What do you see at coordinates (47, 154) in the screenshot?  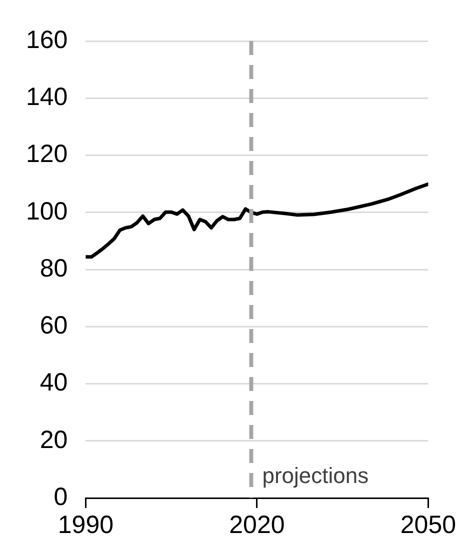 I see `y-tick-label: 120` at bounding box center [47, 154].